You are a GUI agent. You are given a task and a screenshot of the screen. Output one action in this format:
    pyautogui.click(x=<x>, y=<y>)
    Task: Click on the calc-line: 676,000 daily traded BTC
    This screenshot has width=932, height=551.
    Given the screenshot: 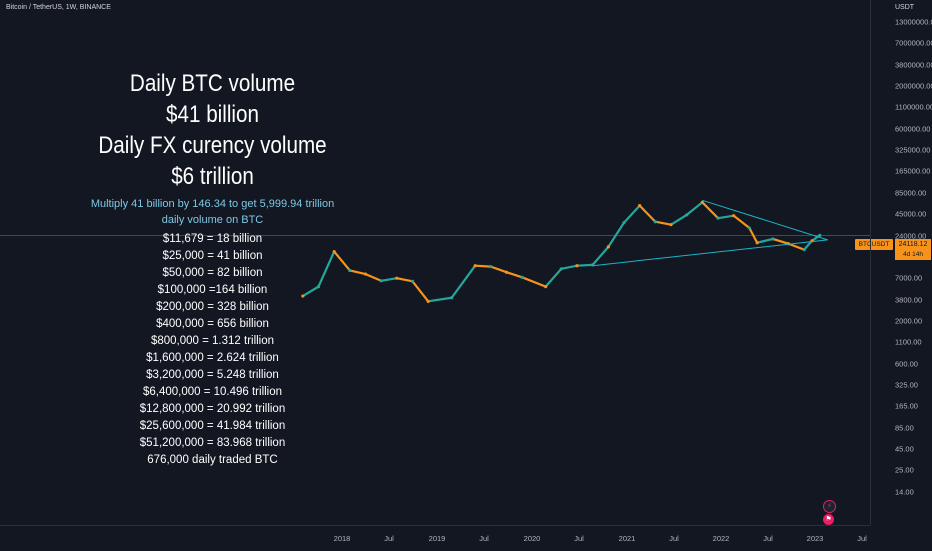 What is the action you would take?
    pyautogui.click(x=212, y=460)
    